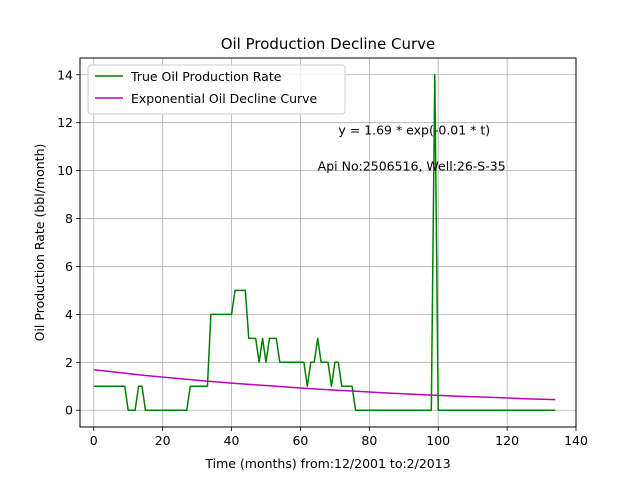 This screenshot has height=480, width=640. I want to click on x-tick-label: 60, so click(300, 440).